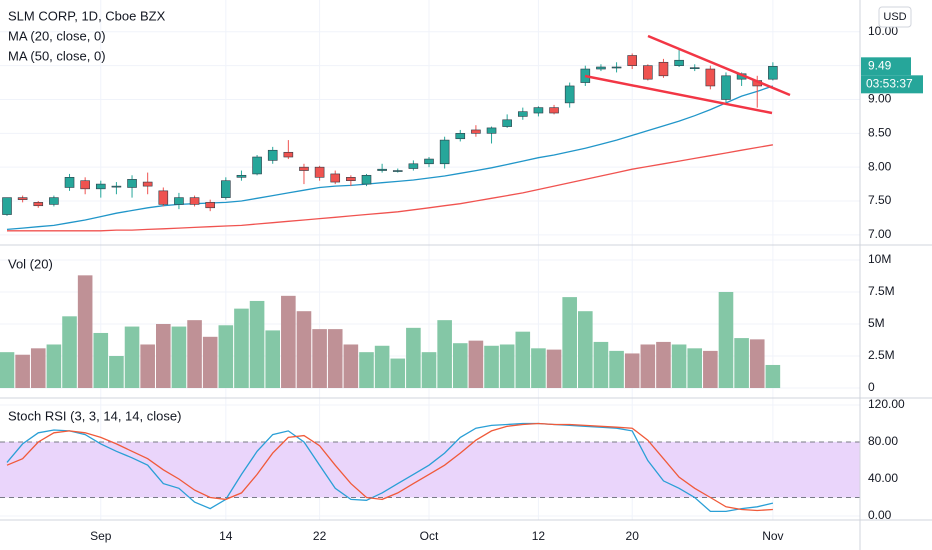 The height and width of the screenshot is (550, 932). What do you see at coordinates (94, 415) in the screenshot?
I see `stoch-title: Stoch RSI (3, 3, 14, 14, close)` at bounding box center [94, 415].